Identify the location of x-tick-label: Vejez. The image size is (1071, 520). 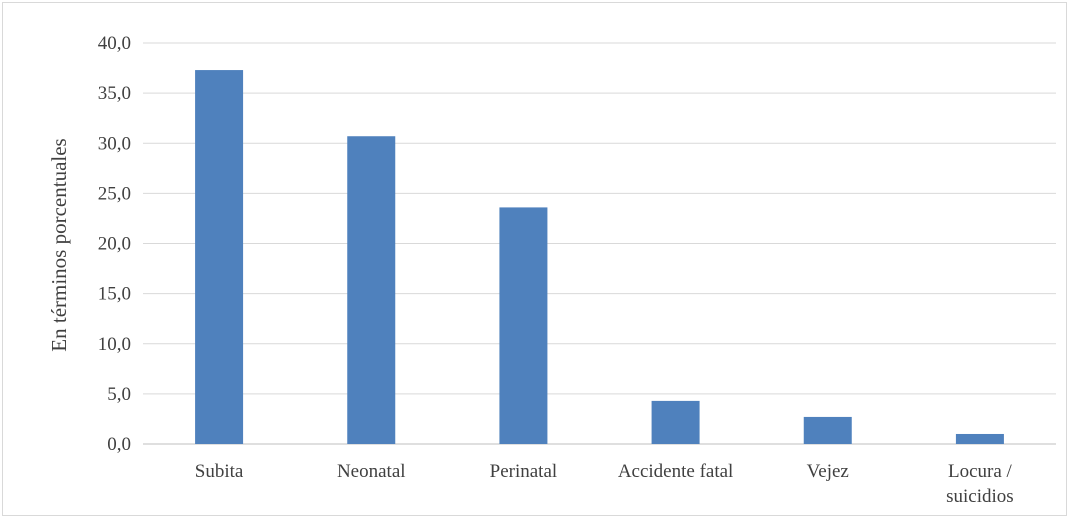
(828, 471).